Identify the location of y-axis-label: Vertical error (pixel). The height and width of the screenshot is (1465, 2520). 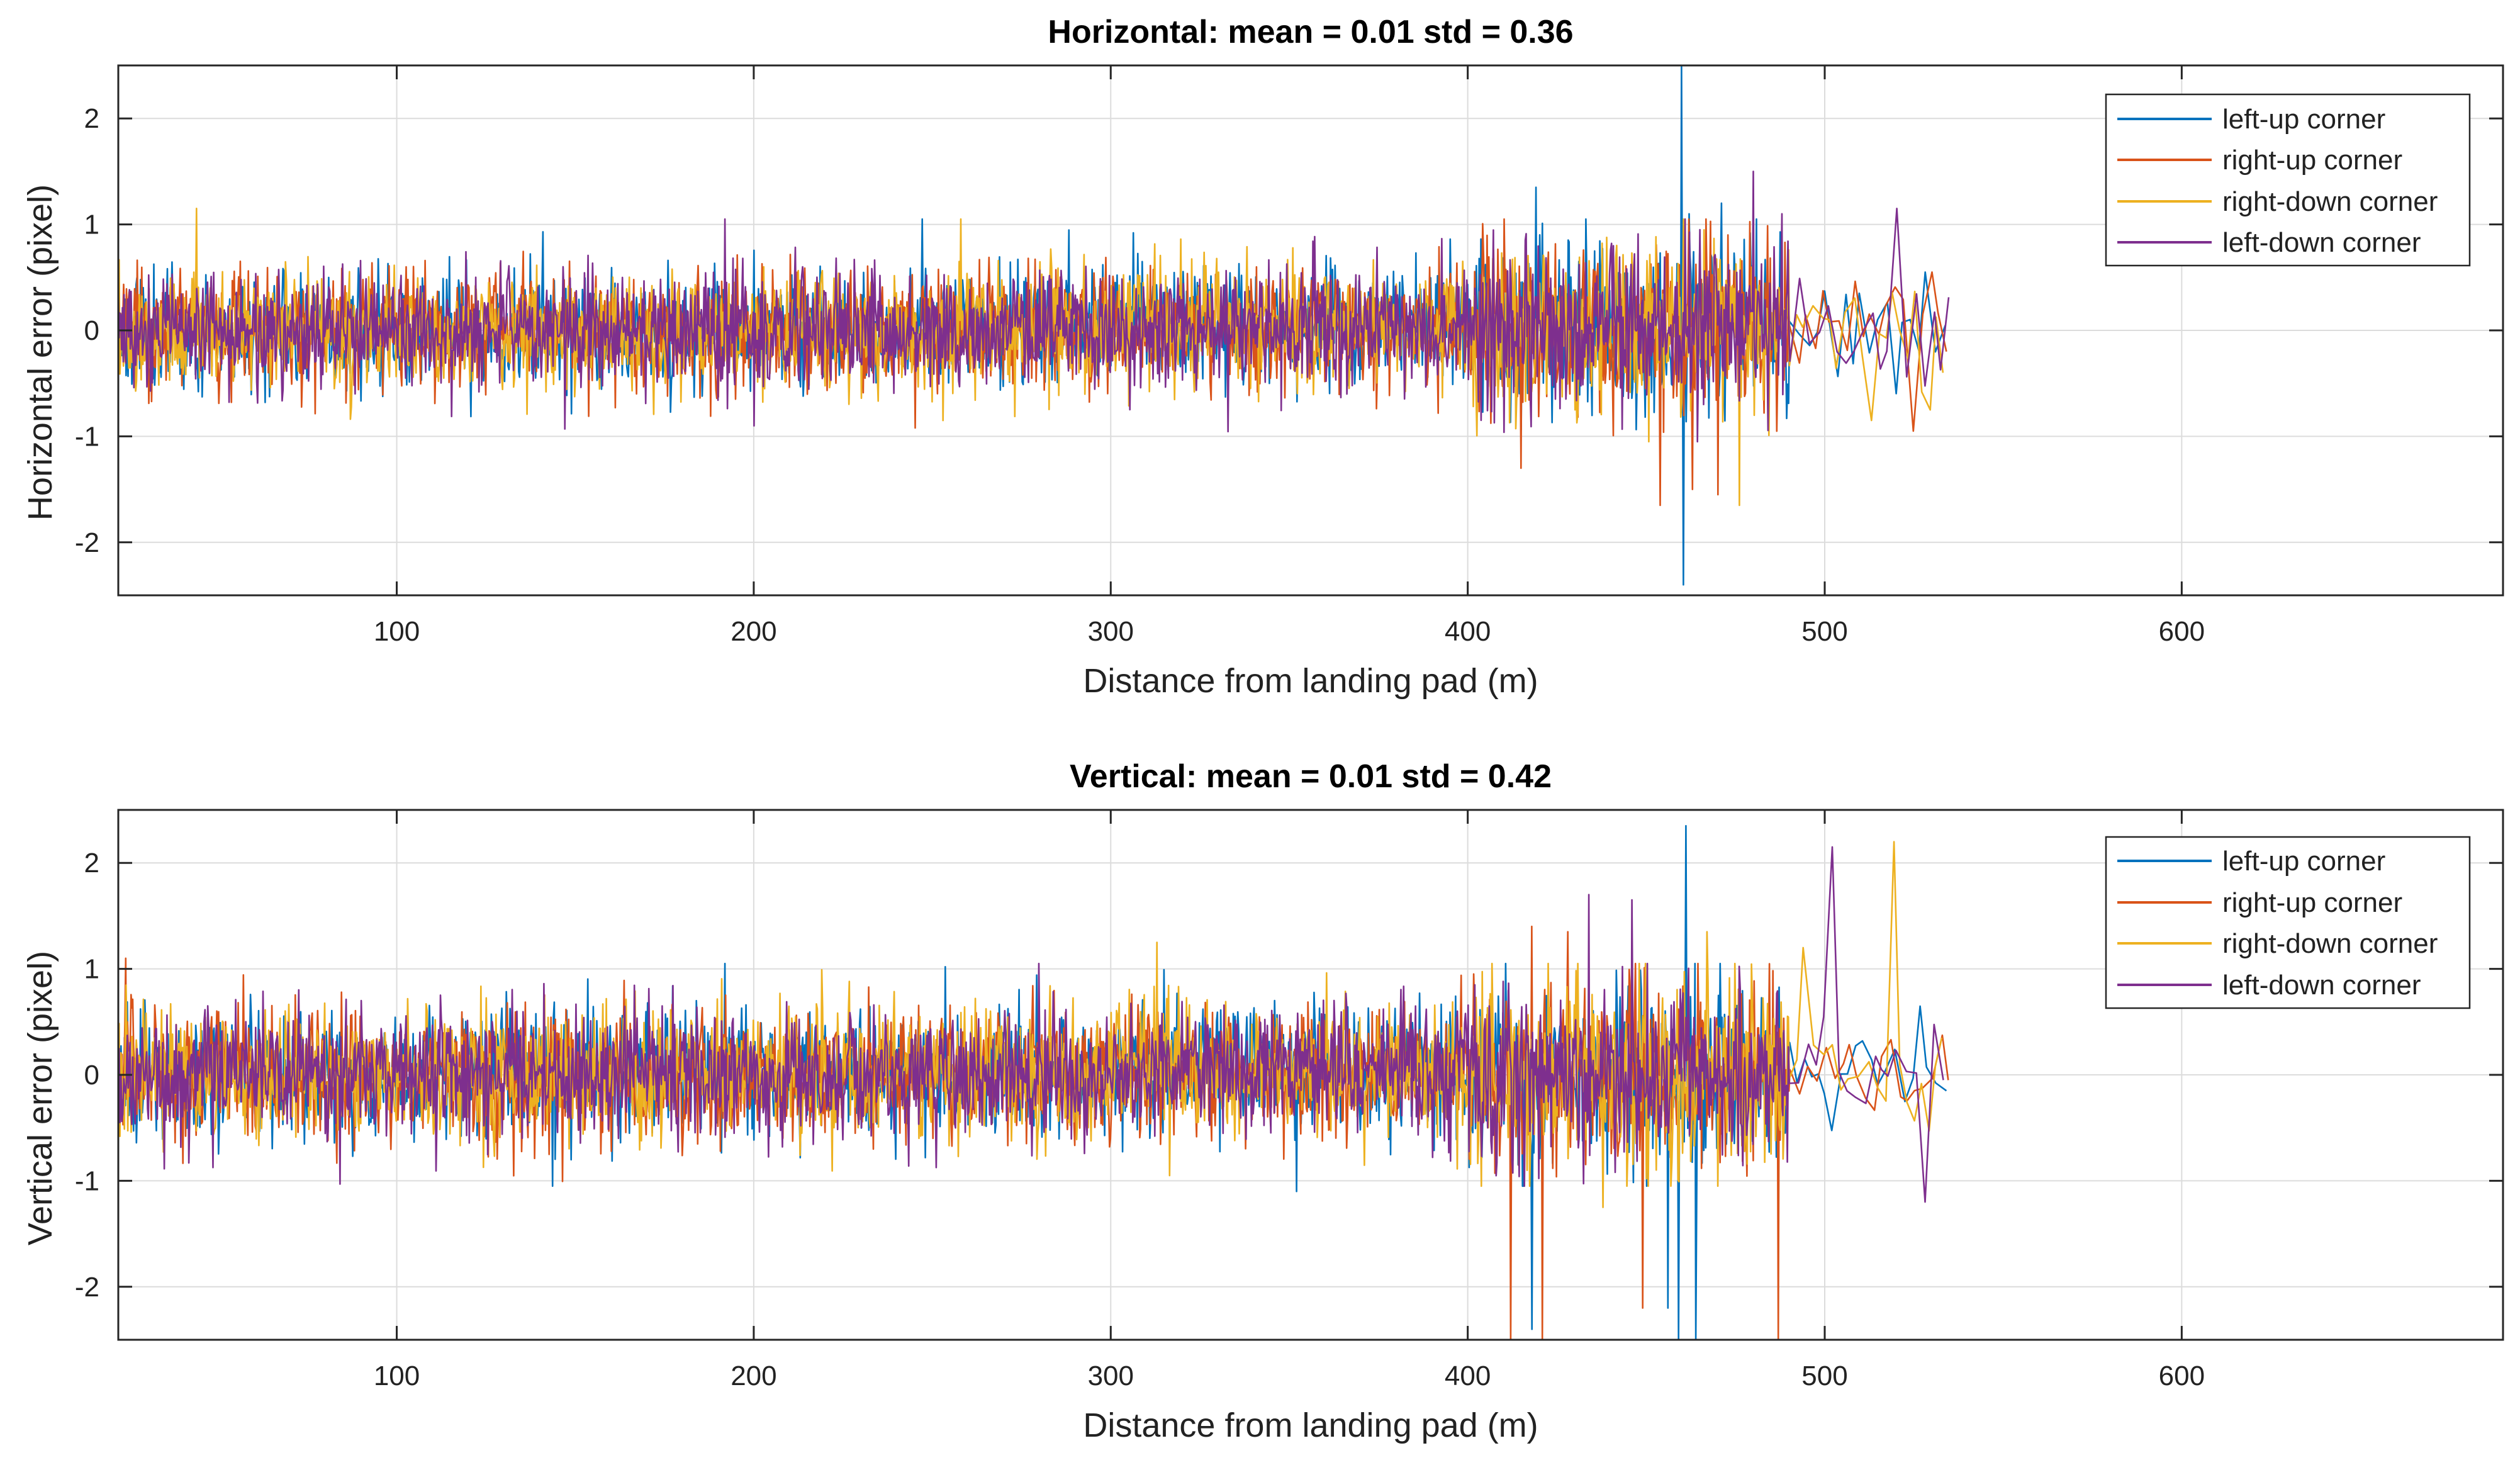
(40, 1098).